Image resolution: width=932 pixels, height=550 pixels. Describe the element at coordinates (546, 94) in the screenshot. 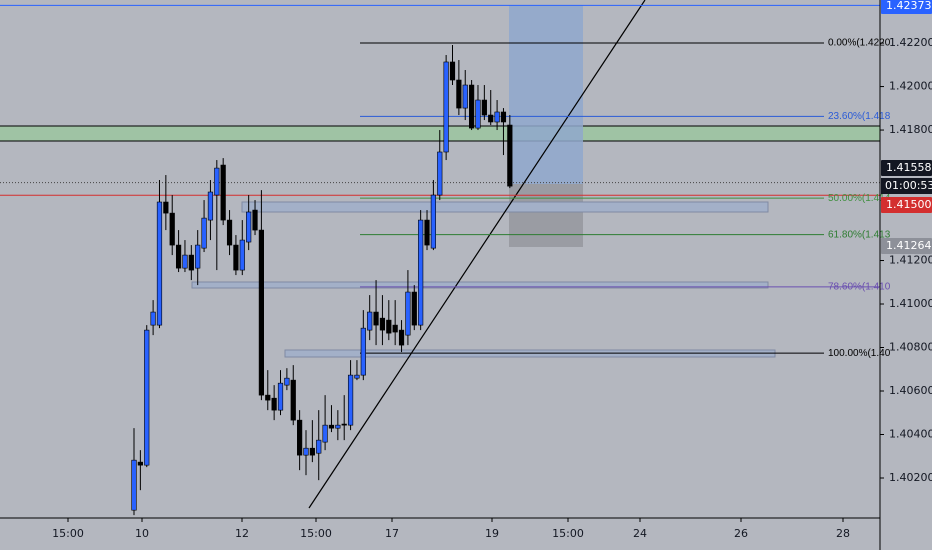

I see `position-profit` at that location.